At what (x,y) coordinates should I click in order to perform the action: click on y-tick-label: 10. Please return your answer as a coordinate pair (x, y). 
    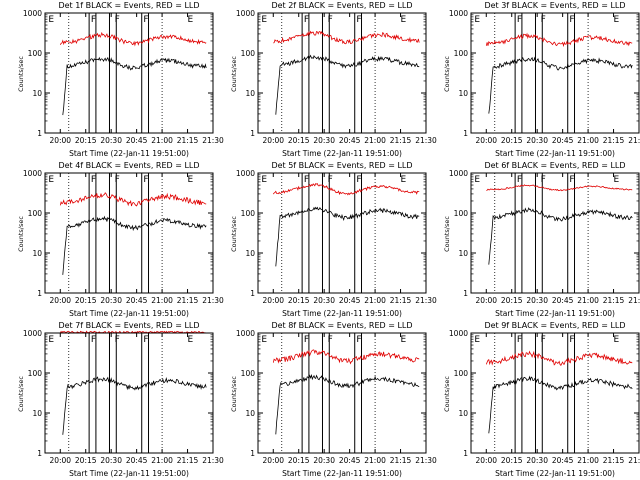
    Looking at the image, I should click on (37, 253).